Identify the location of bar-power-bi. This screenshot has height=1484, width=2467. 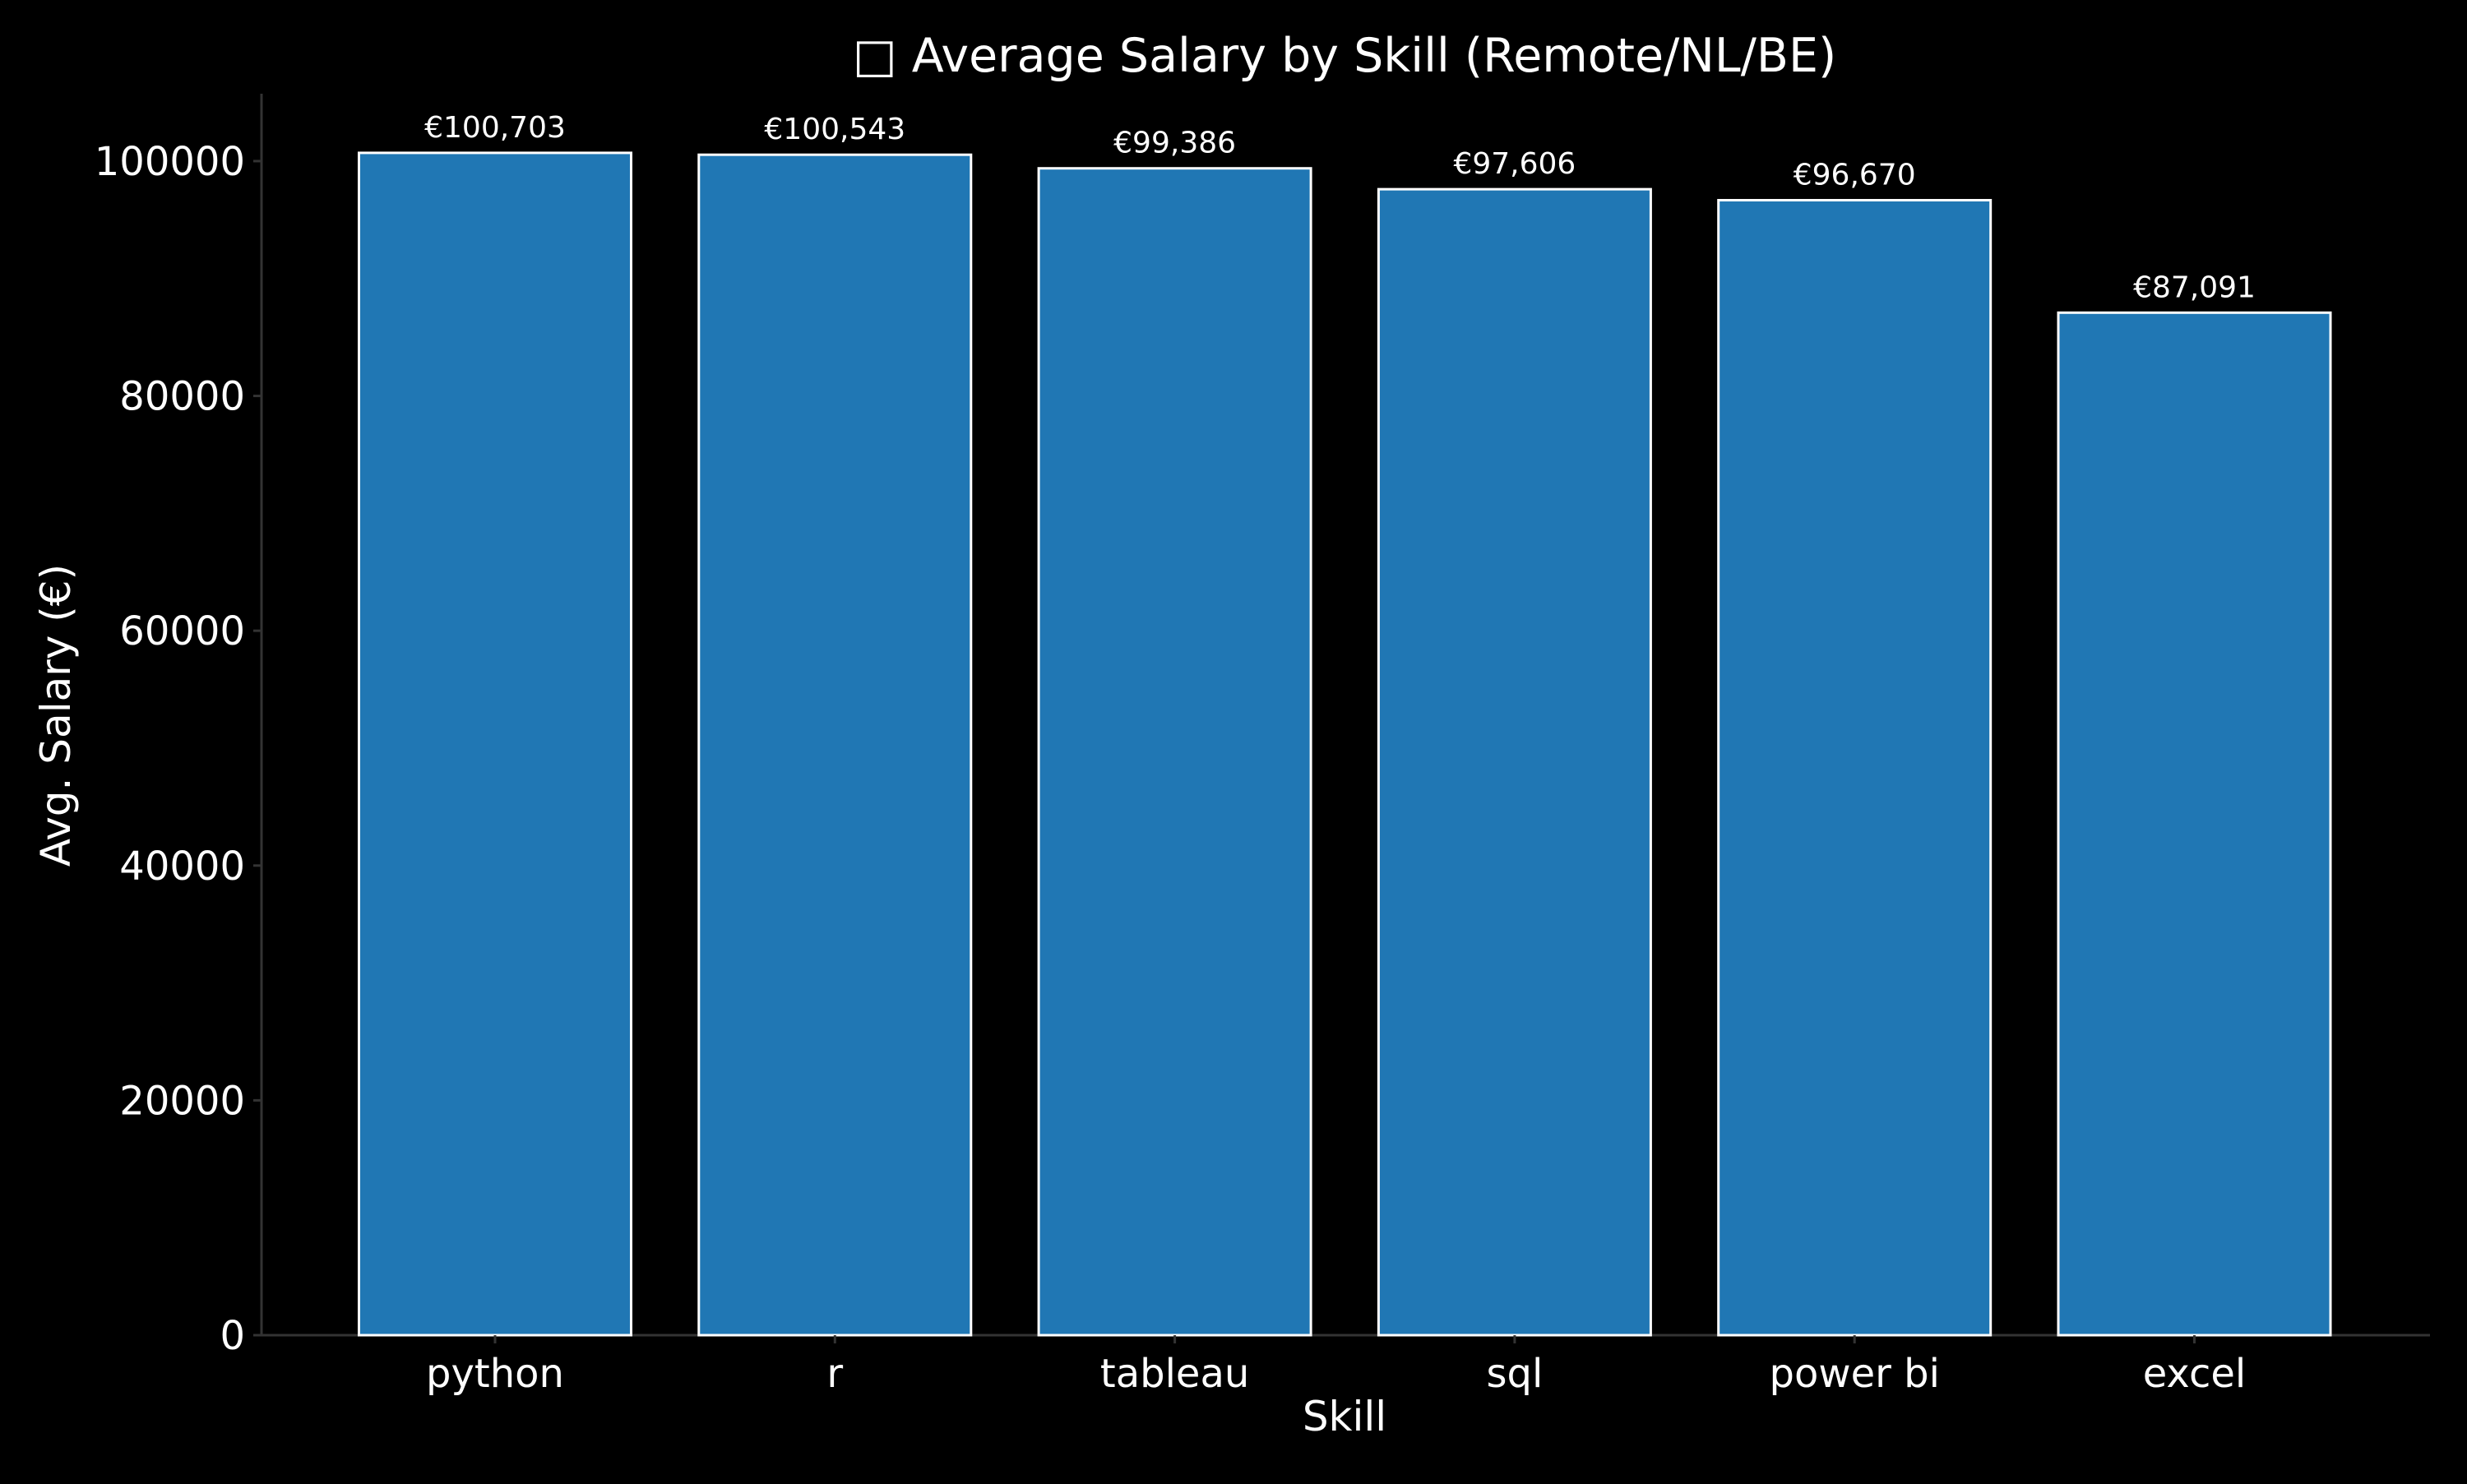
(1855, 768).